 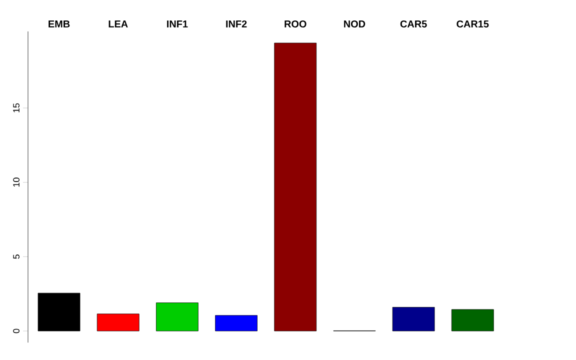 What do you see at coordinates (16, 256) in the screenshot?
I see `y-tick-label: 5` at bounding box center [16, 256].